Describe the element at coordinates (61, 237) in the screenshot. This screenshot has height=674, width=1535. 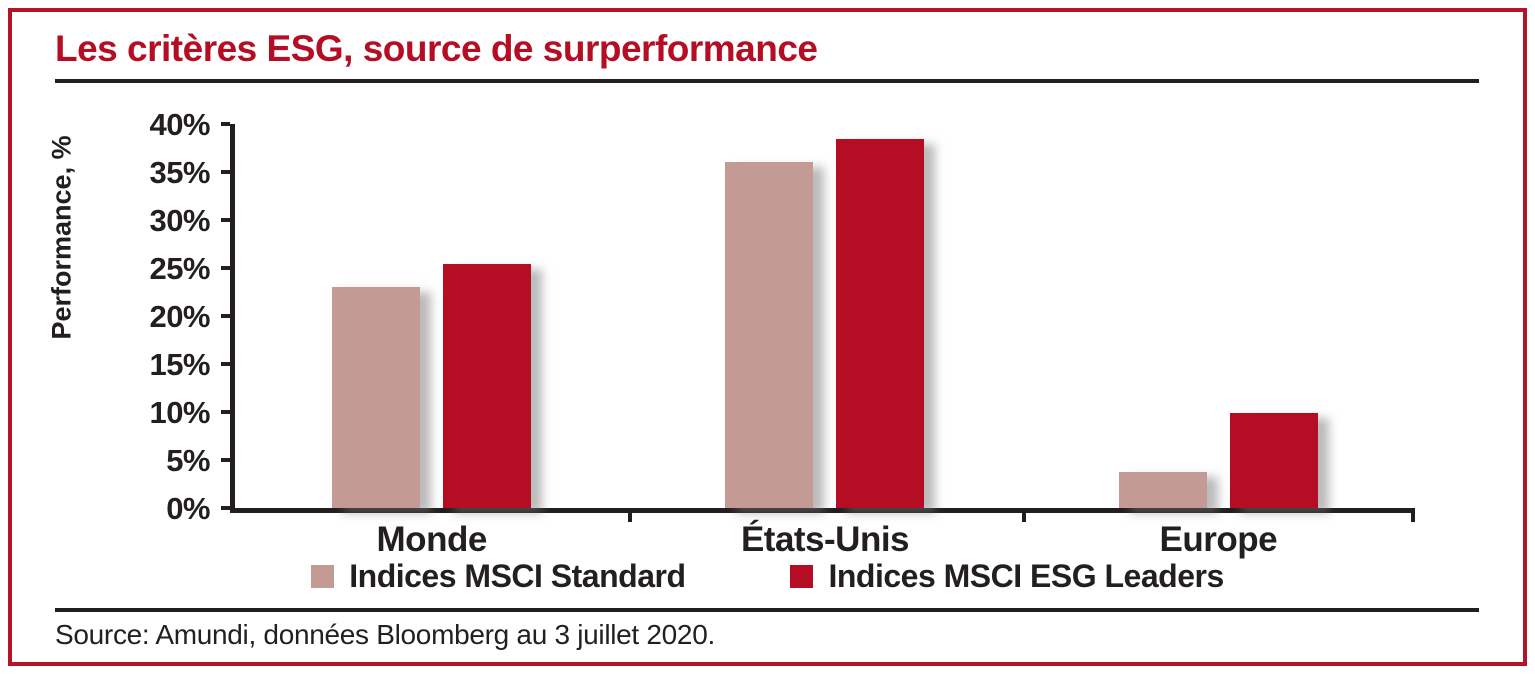
I see `y-axis-label: Performance, %` at that location.